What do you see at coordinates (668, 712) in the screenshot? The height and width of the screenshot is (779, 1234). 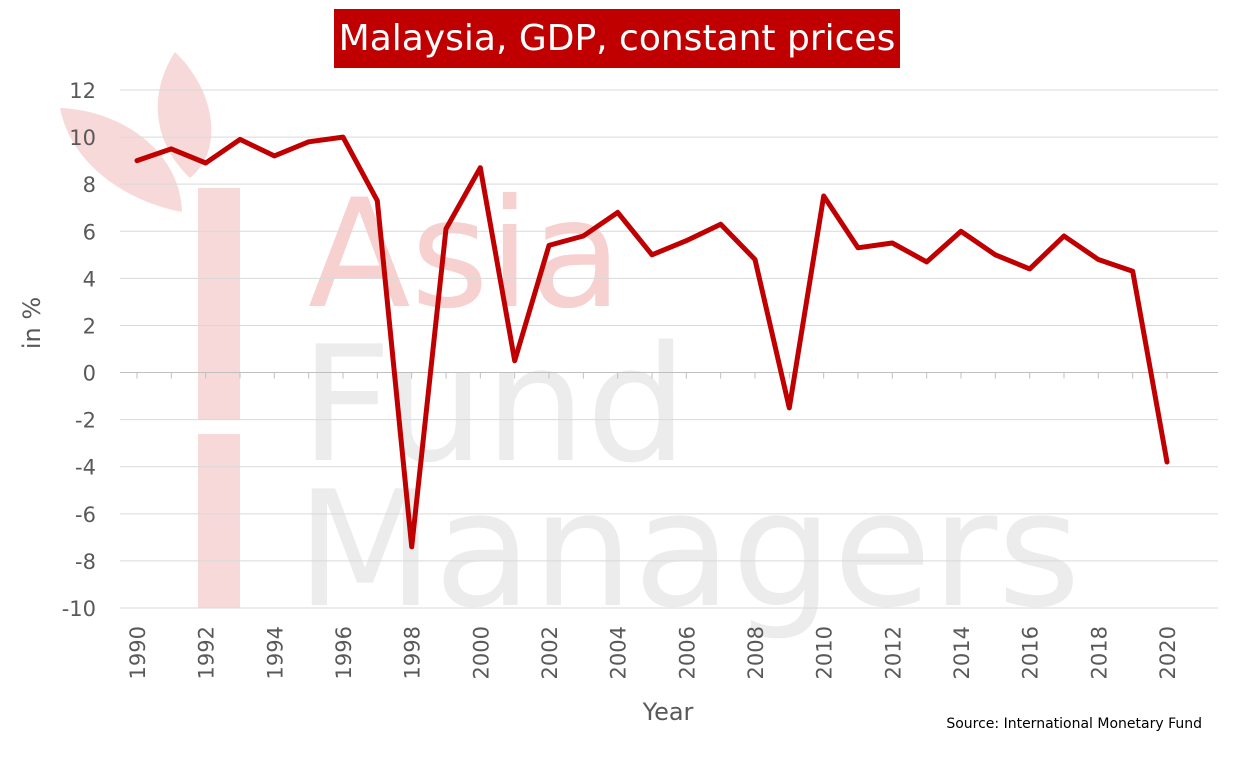 I see `x-axis-title: Year` at bounding box center [668, 712].